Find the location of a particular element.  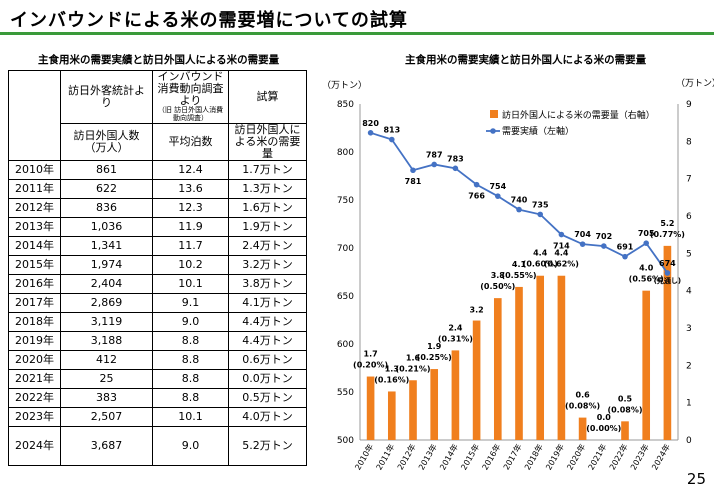

bar-value-label: 2.4 is located at coordinates (455, 327).